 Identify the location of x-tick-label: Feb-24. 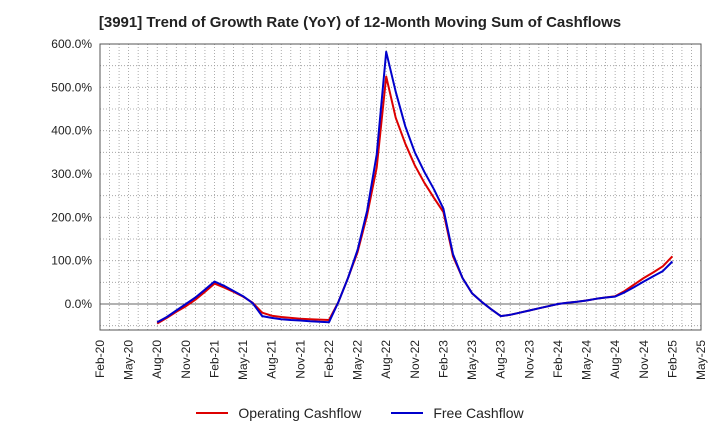
(558, 359).